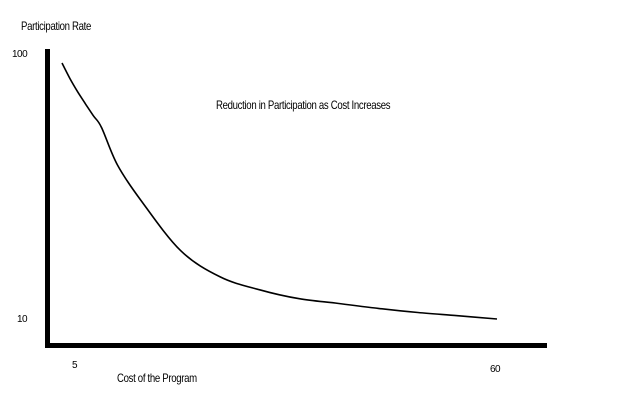  Describe the element at coordinates (22, 319) in the screenshot. I see `y-axis-tick-10: 10` at that location.